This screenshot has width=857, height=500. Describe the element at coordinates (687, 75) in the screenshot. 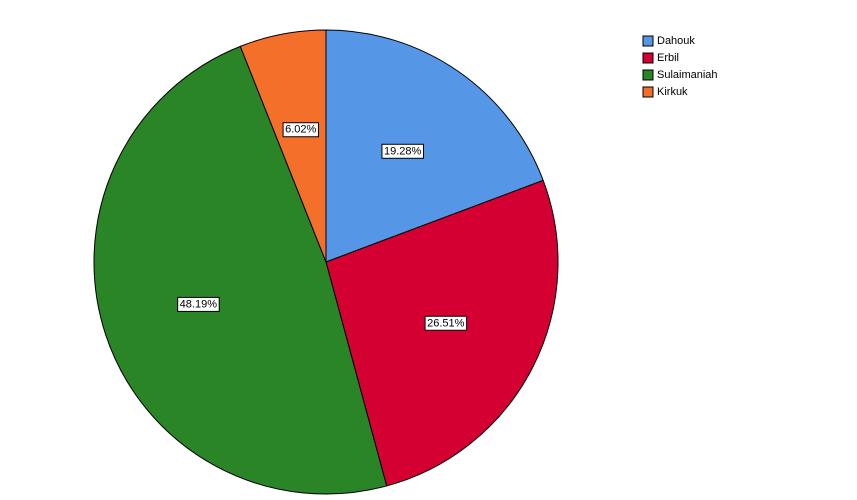

I see `legend-label: Sulaimaniah` at that location.